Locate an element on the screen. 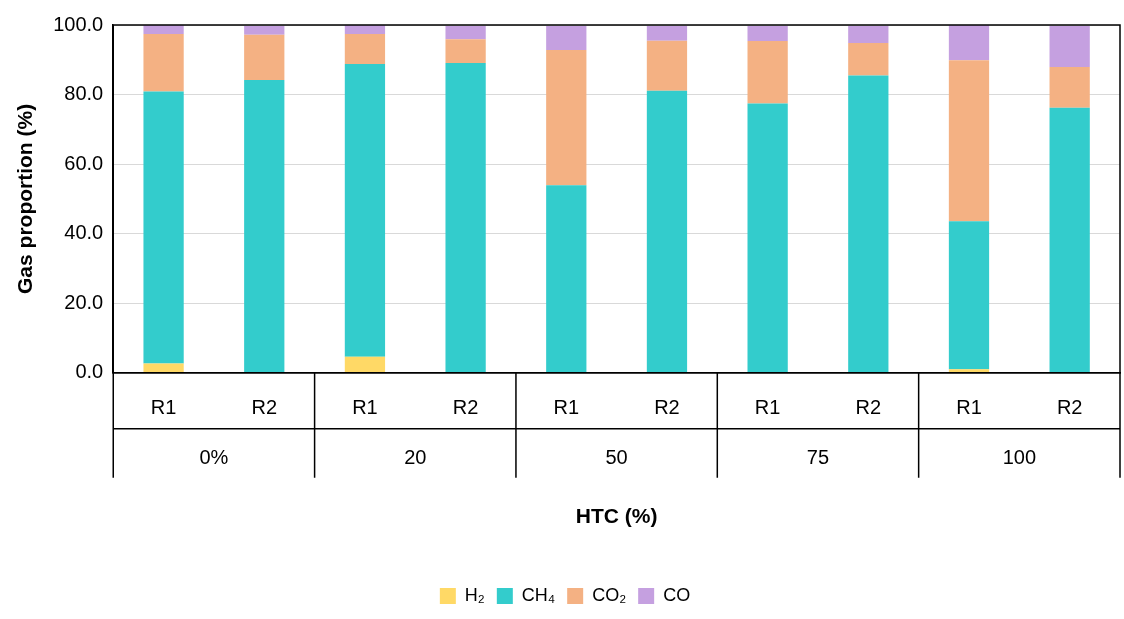 The image size is (1124, 619). y-tick-label: 60.0 is located at coordinates (84, 162).